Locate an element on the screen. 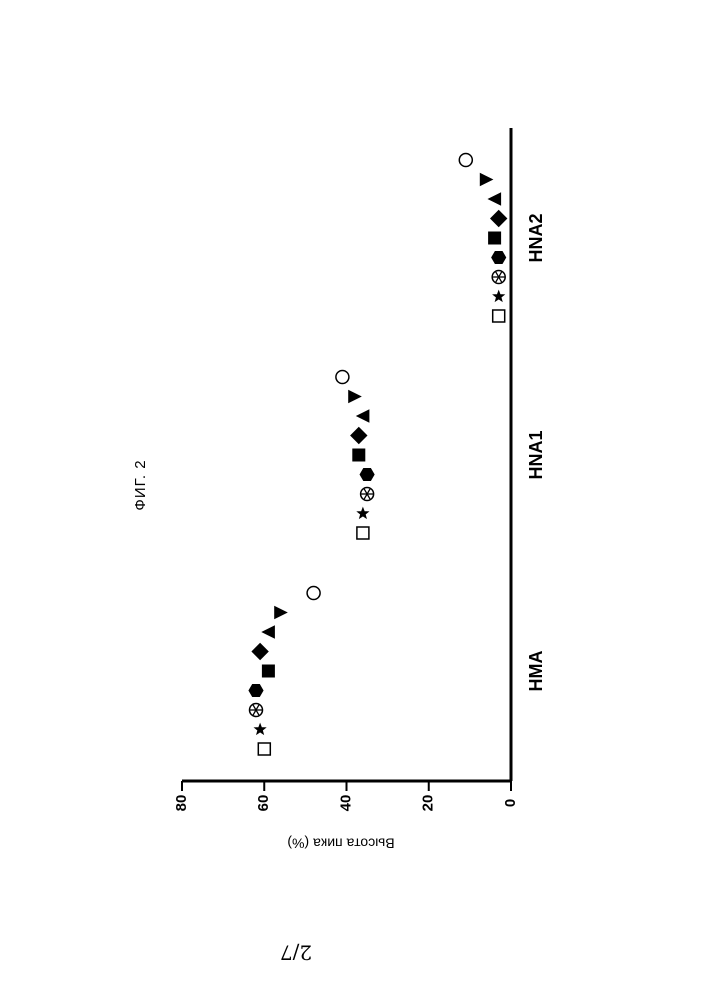 This screenshot has width=707, height=1000. y-tick-label: 20 is located at coordinates (428, 803).